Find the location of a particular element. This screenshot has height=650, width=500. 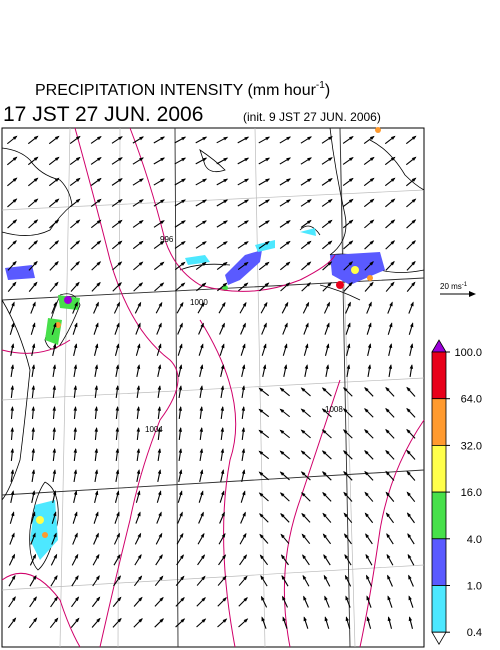

colorbar-segment is located at coordinates (439, 375).